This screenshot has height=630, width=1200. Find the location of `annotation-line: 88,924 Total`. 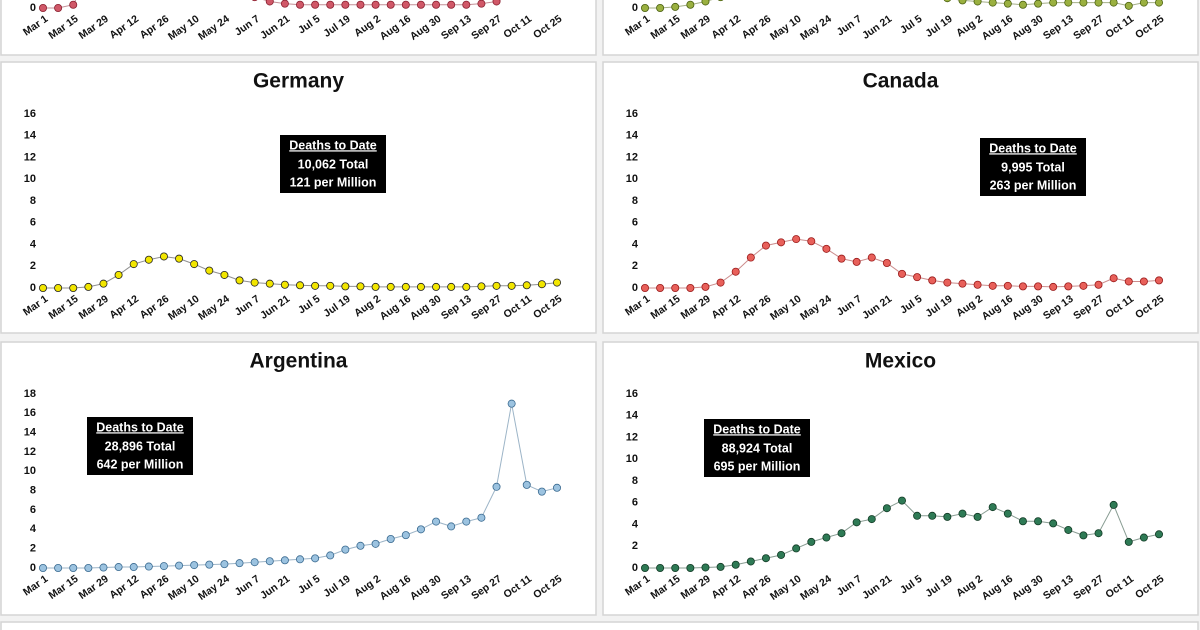

annotation-line: 88,924 Total is located at coordinates (757, 448).